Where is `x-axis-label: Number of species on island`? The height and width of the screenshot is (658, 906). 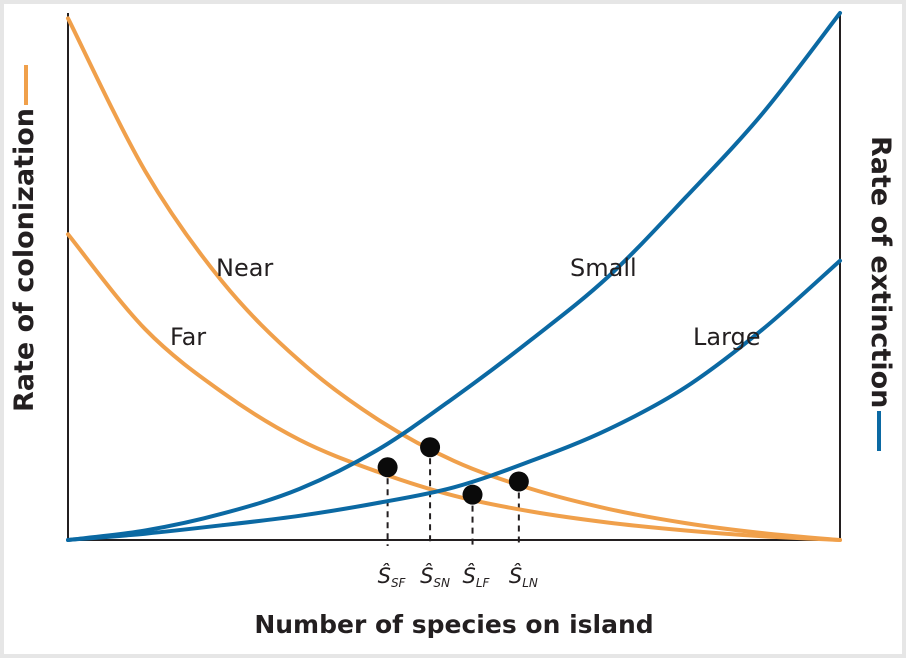 x-axis-label: Number of species on island is located at coordinates (454, 624).